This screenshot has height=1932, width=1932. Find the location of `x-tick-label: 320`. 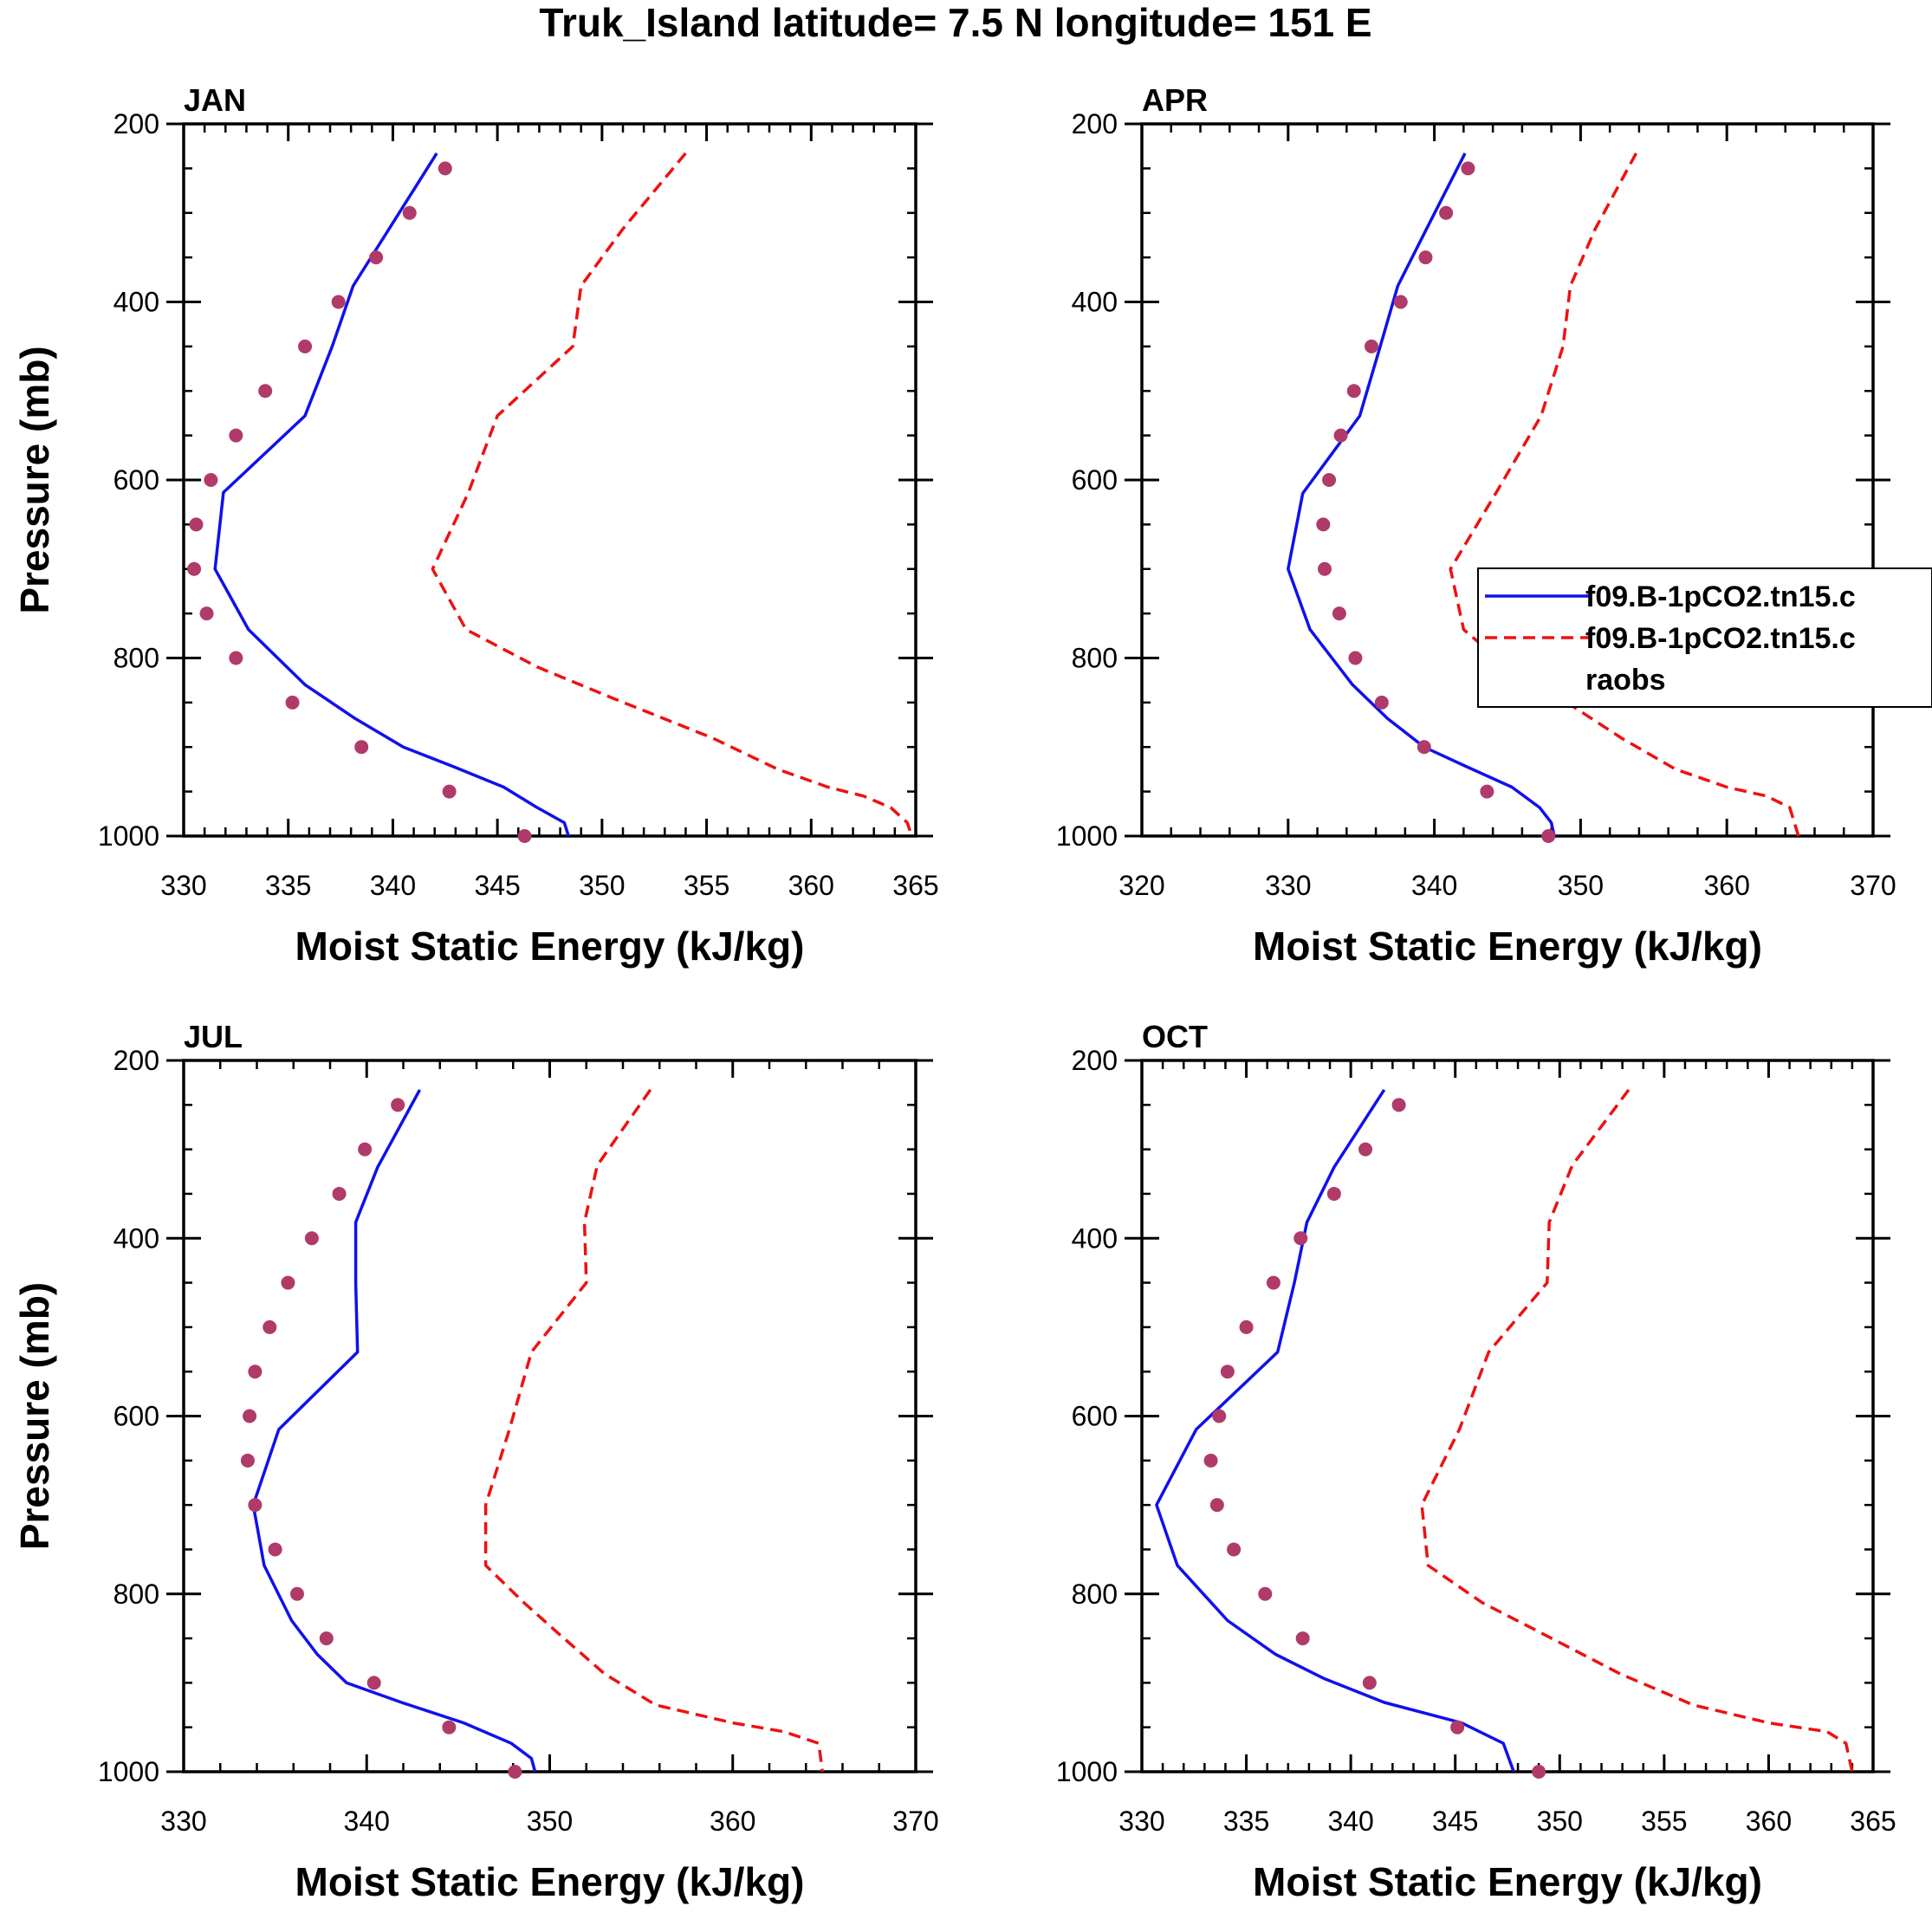

x-tick-label: 320 is located at coordinates (1141, 886).